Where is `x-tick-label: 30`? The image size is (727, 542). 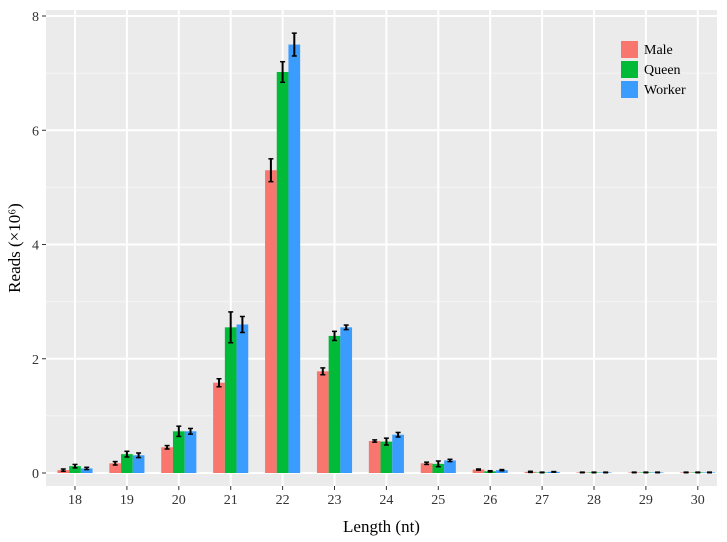
x-tick-label: 30 is located at coordinates (698, 500).